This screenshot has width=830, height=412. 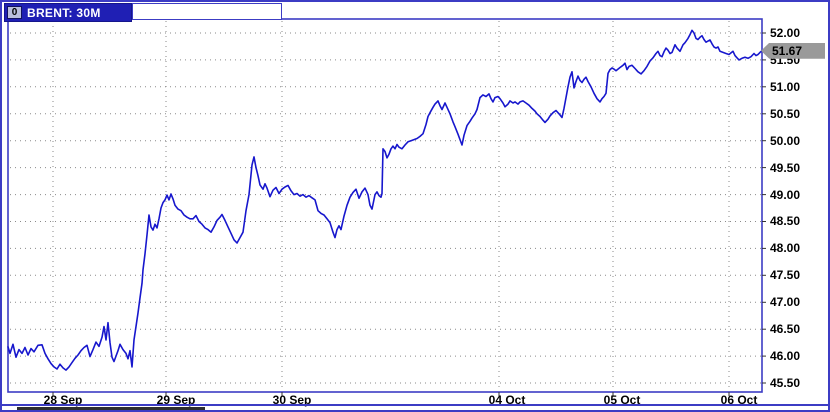 What do you see at coordinates (415, 405) in the screenshot?
I see `bottom-separator` at bounding box center [415, 405].